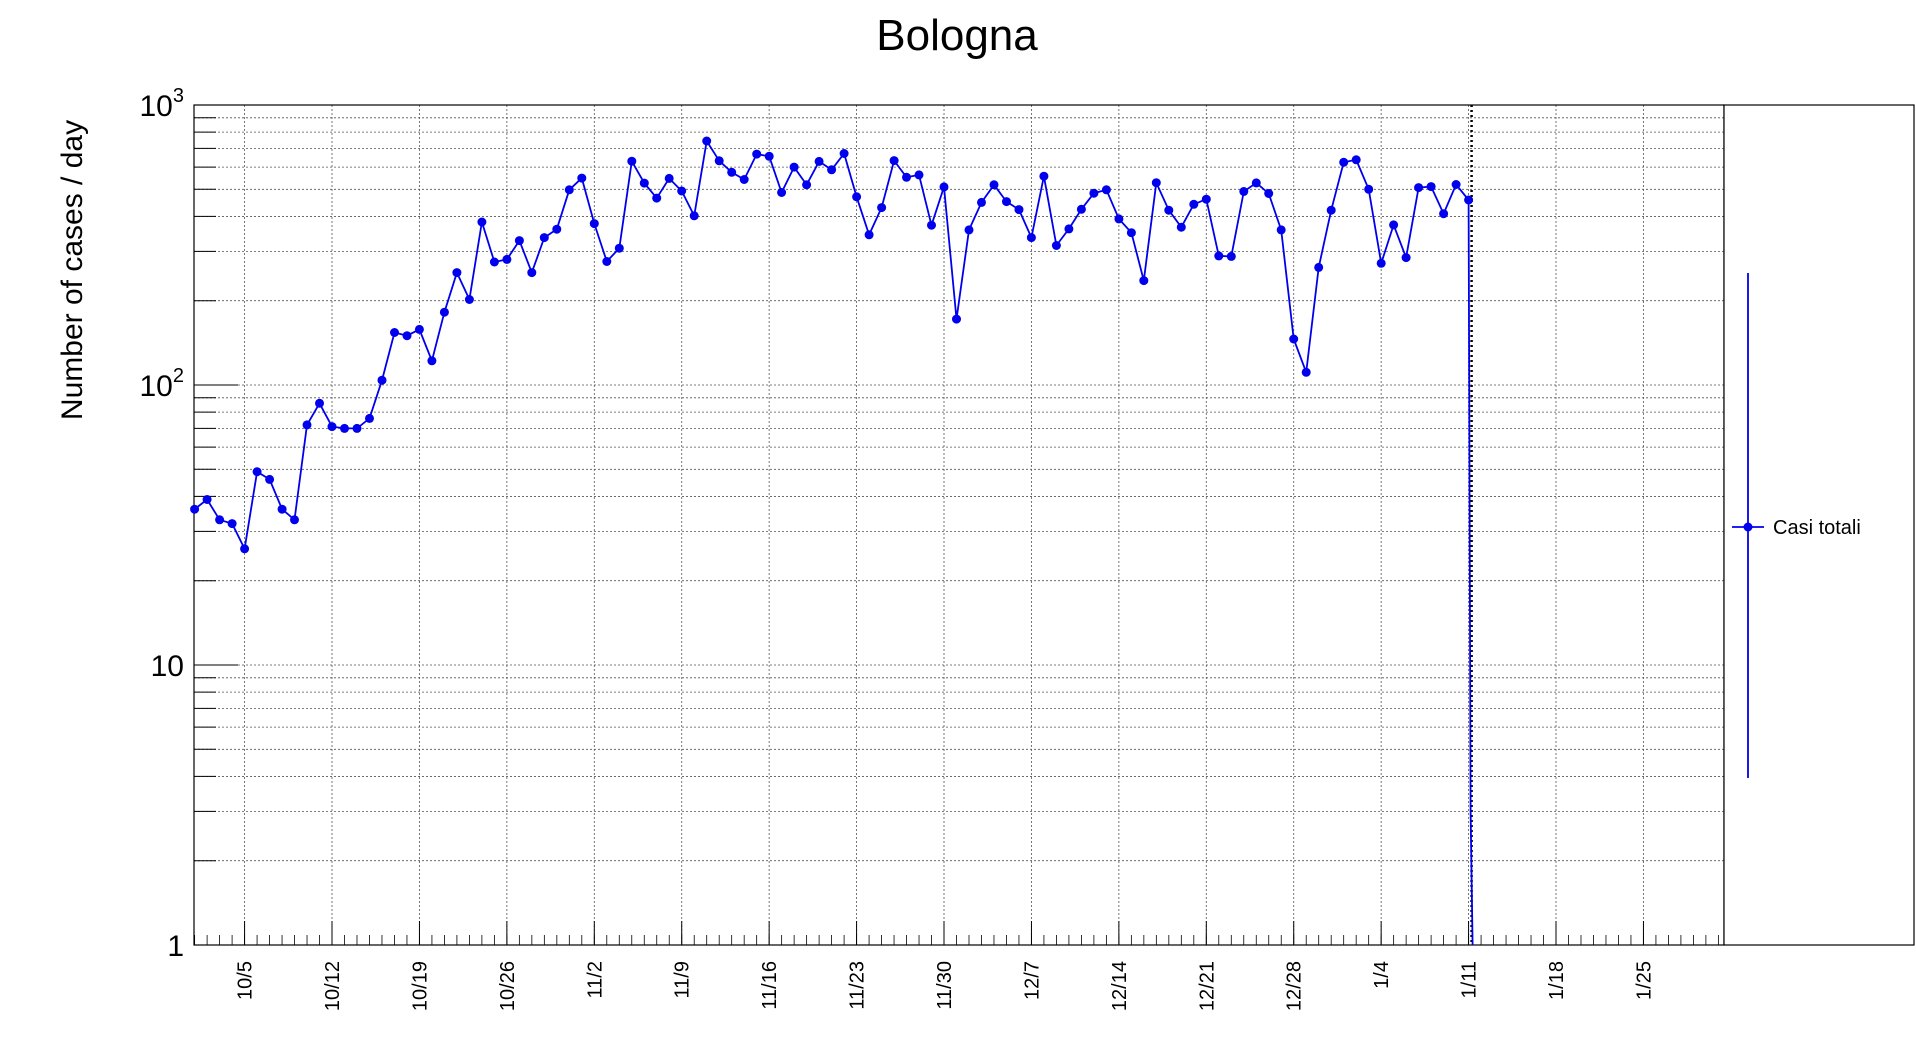  I want to click on y-tick-label: 10³, so click(162, 104).